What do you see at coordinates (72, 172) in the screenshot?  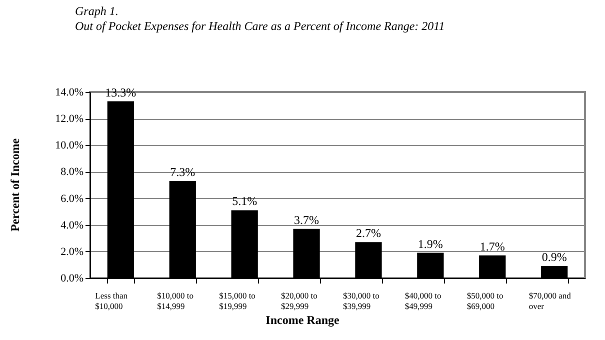 I see `y-tick-label: 8.0%` at bounding box center [72, 172].